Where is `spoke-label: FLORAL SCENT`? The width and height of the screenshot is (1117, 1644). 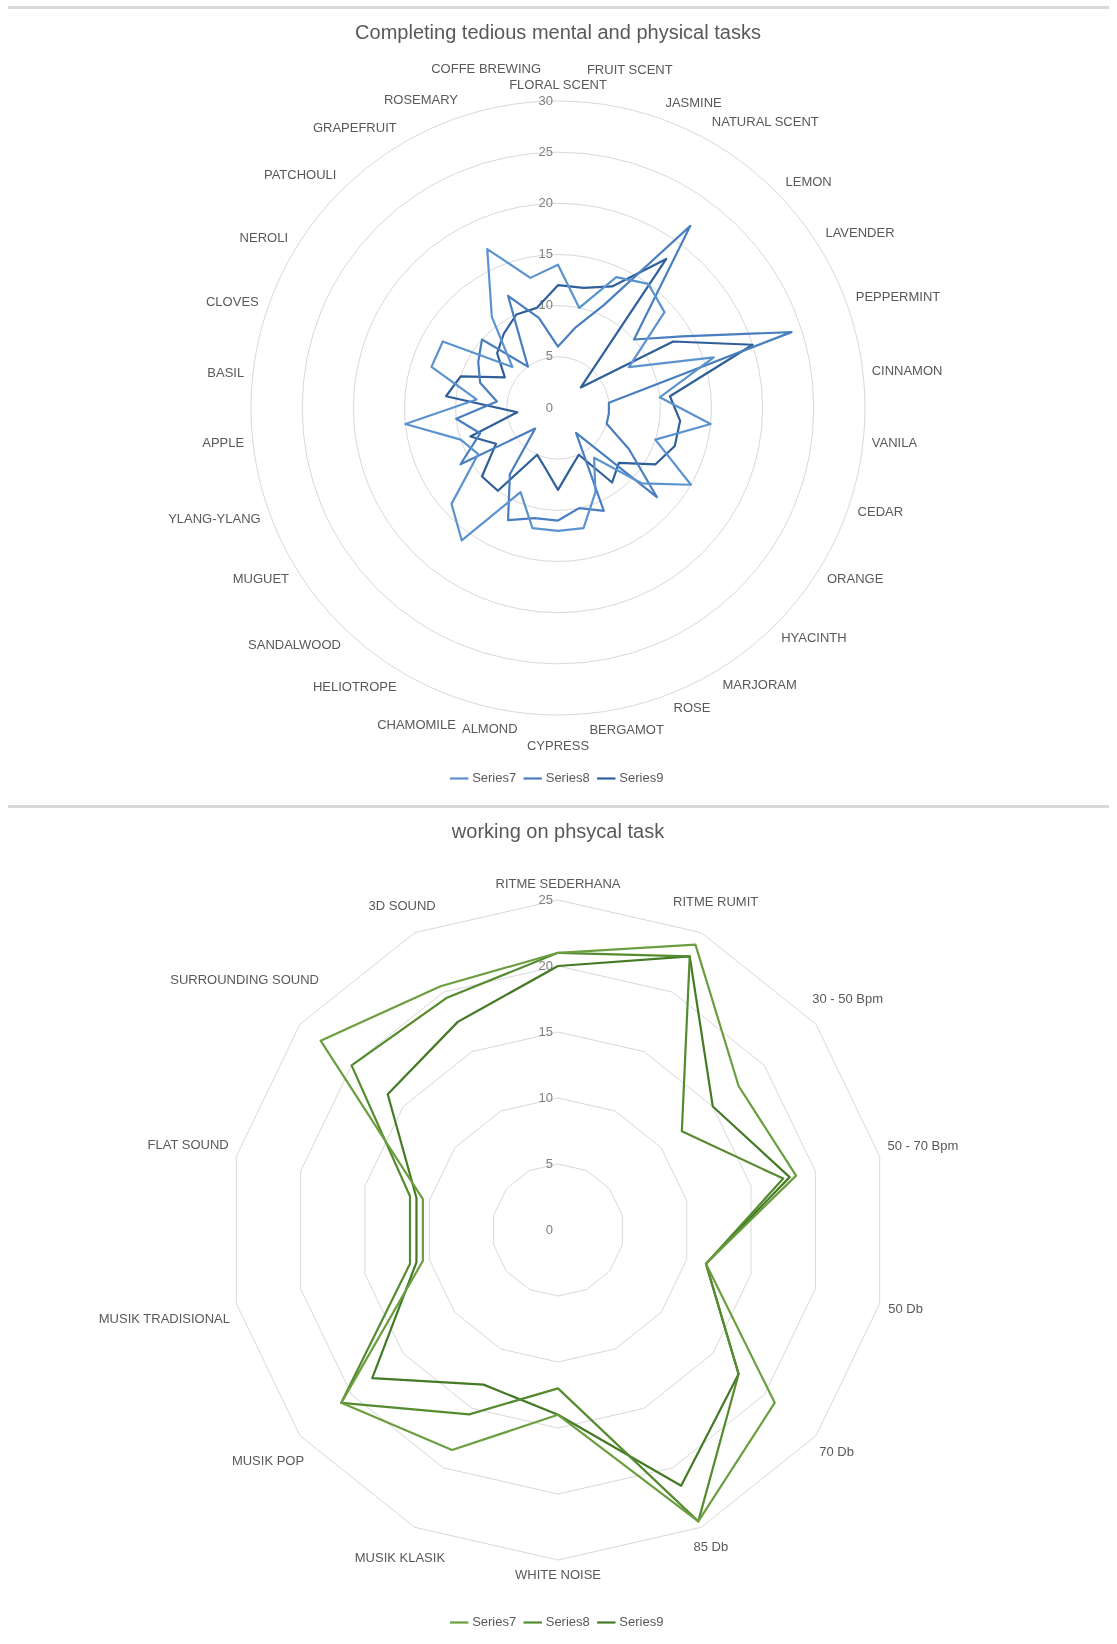
spoke-label: FLORAL SCENT is located at coordinates (558, 85).